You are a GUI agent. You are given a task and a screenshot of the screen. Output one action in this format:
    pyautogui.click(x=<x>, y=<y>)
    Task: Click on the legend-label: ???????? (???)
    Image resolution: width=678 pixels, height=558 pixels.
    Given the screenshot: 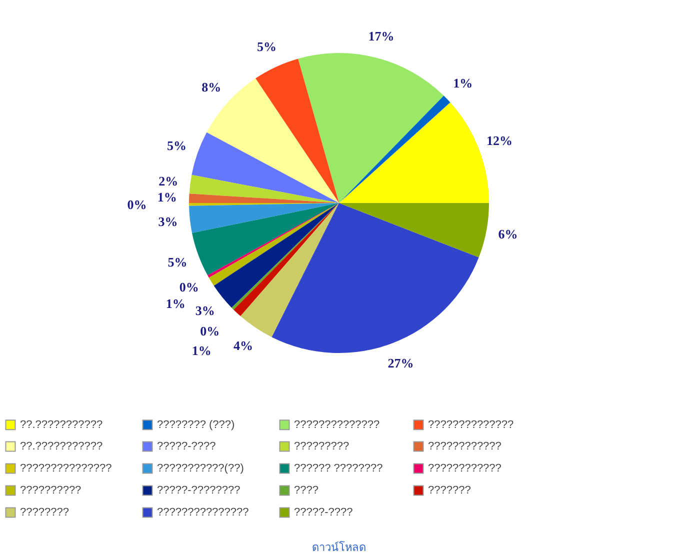 What is the action you would take?
    pyautogui.click(x=196, y=424)
    